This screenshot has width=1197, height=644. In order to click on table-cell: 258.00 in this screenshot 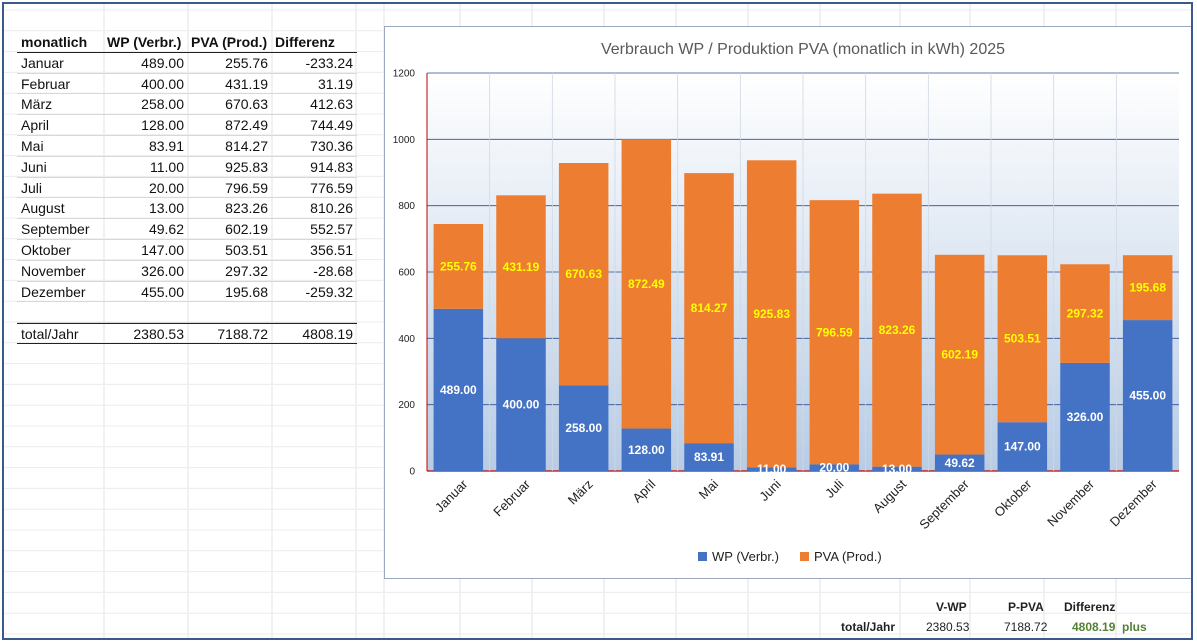, I will do `click(162, 104)`.